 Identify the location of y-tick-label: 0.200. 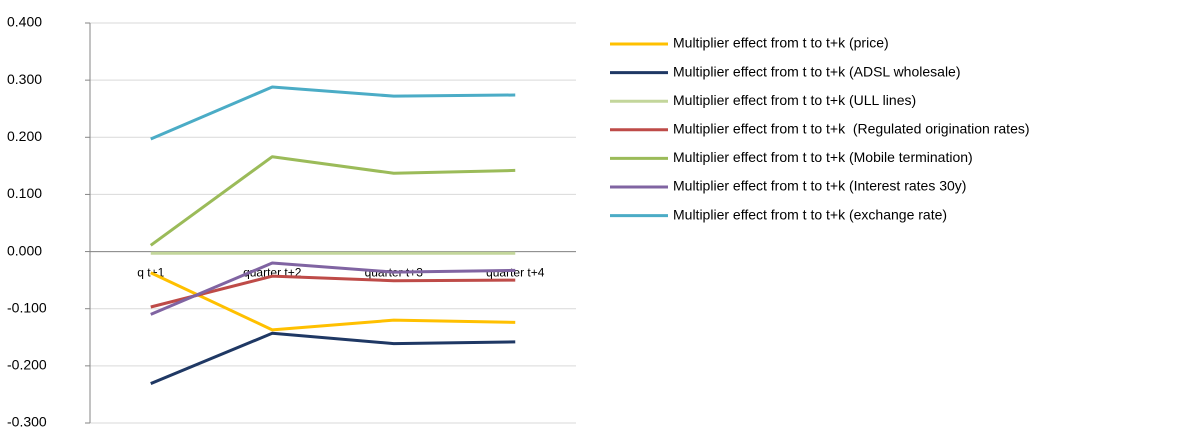
(24, 136).